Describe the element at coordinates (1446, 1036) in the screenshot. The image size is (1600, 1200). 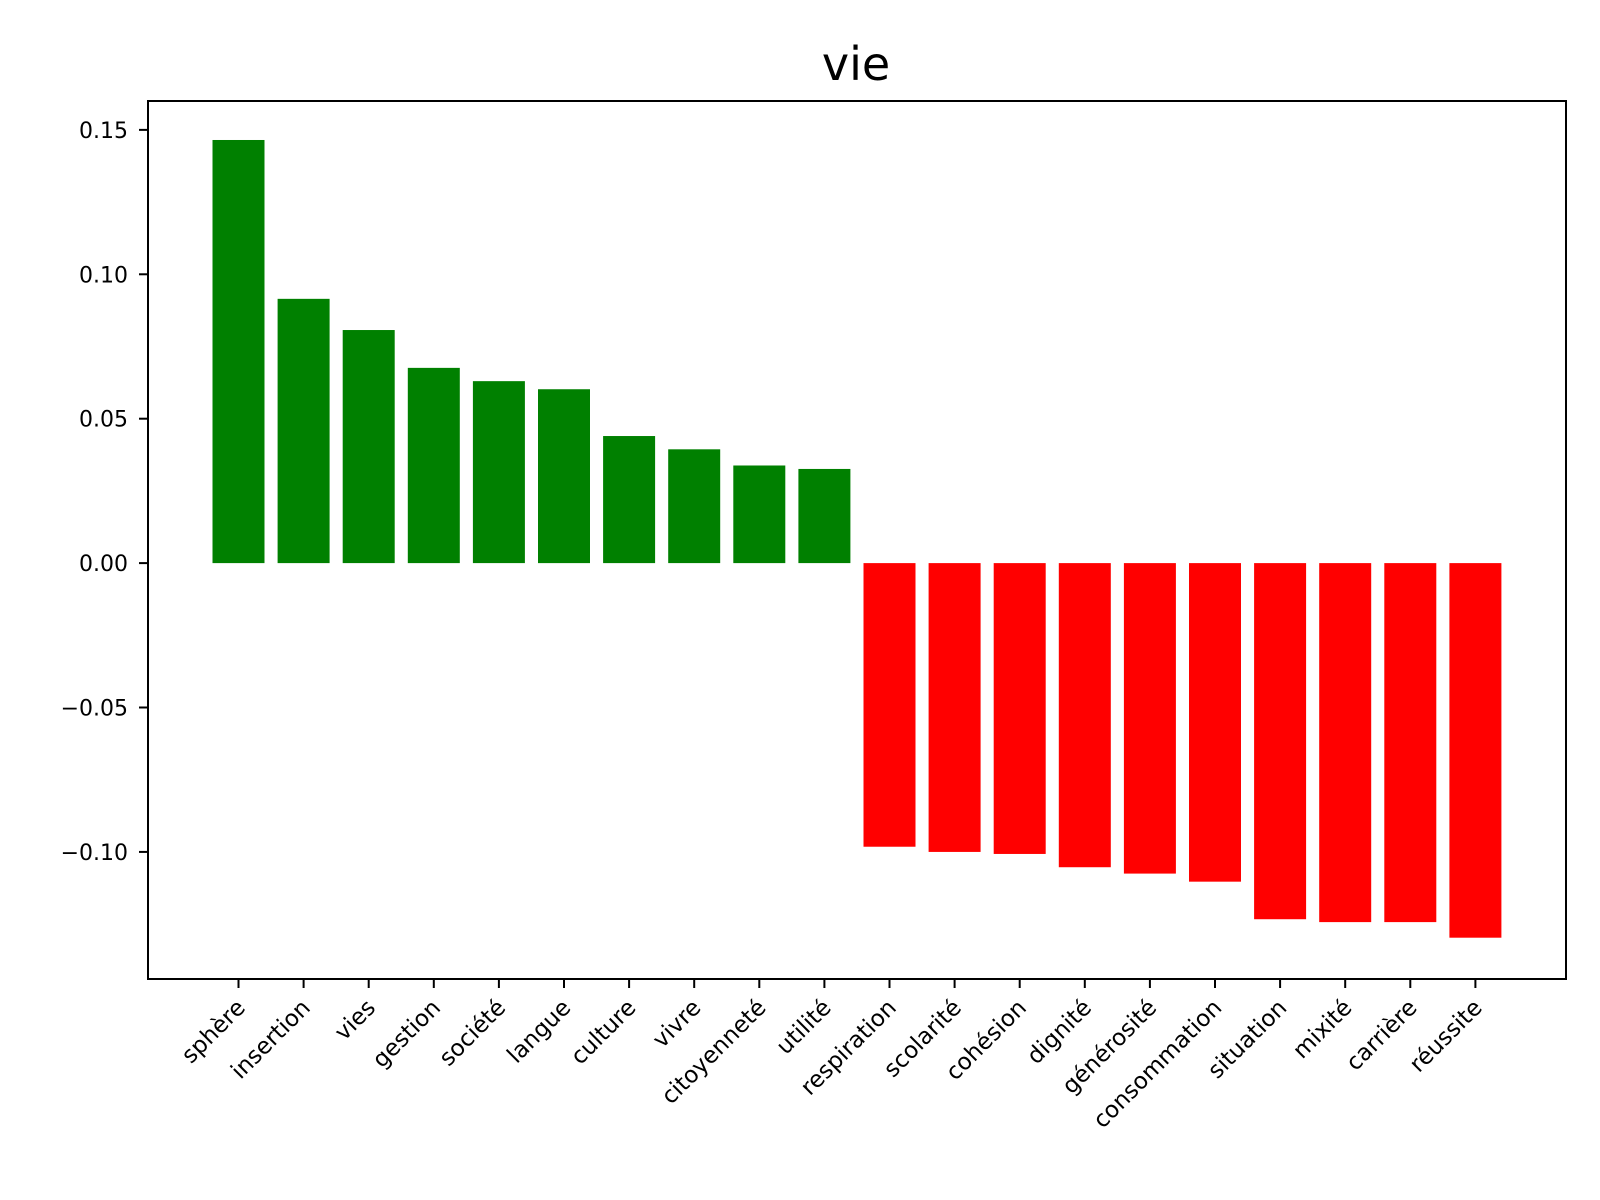
I see `x-tick-label: réussite` at that location.